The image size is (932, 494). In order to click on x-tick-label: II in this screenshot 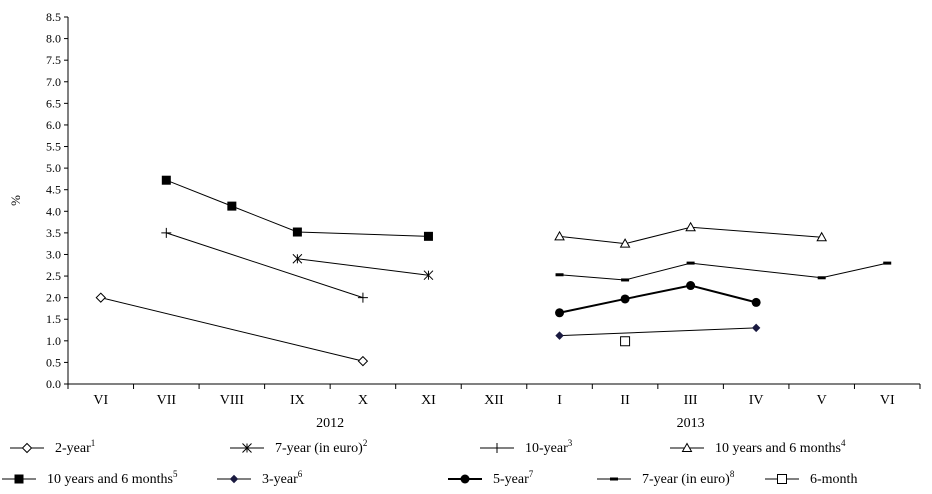, I will do `click(625, 400)`.